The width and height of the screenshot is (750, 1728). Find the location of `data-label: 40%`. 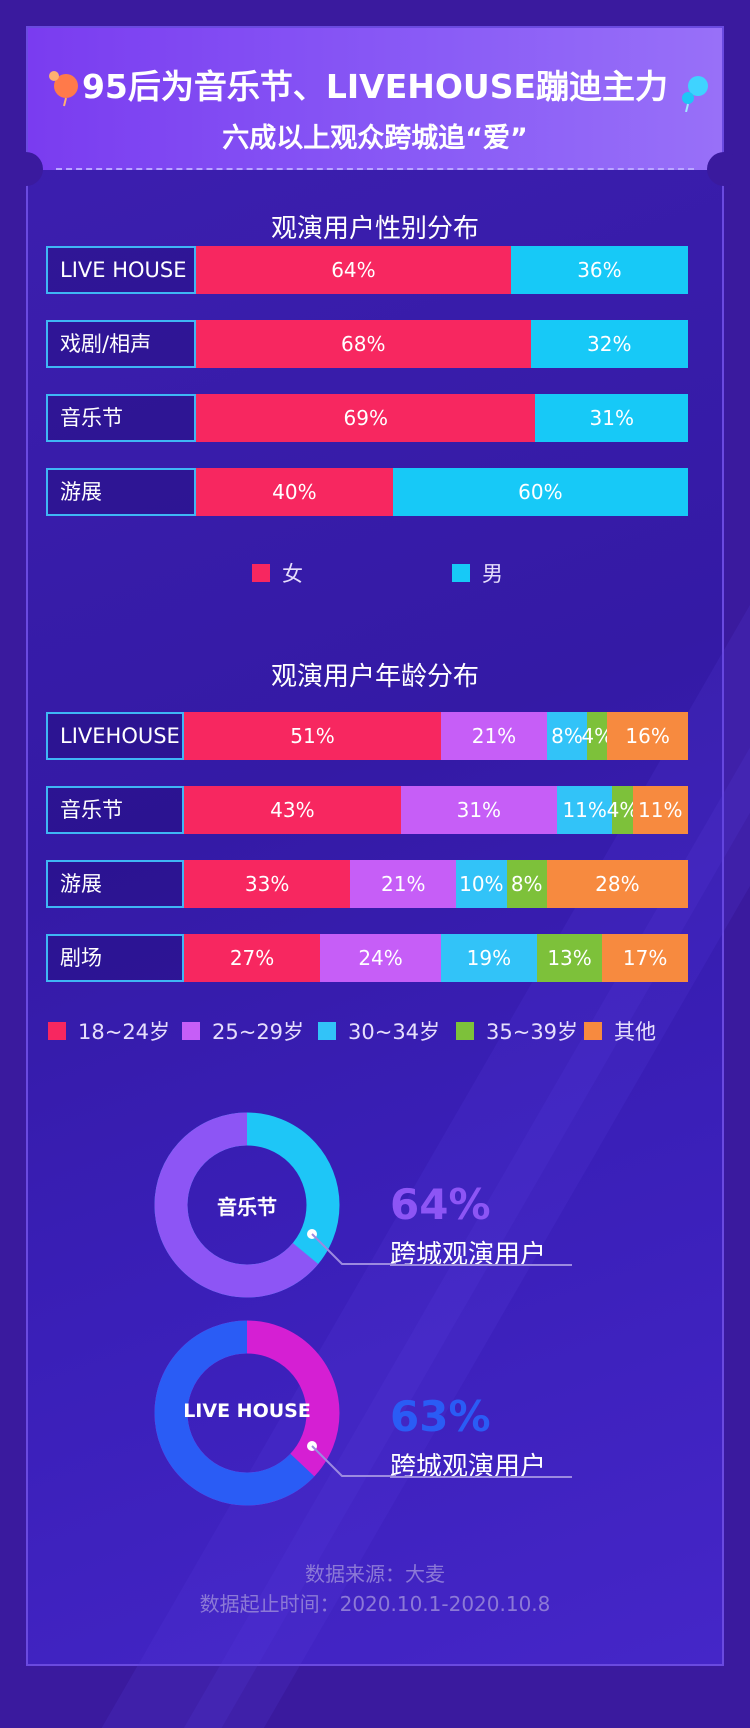

data-label: 40% is located at coordinates (294, 492).